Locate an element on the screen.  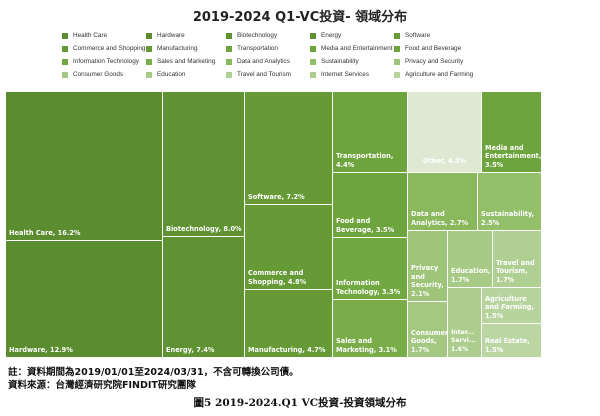
treemap-tile-label: Sales and Marketing, 3.1% is located at coordinates (366, 345).